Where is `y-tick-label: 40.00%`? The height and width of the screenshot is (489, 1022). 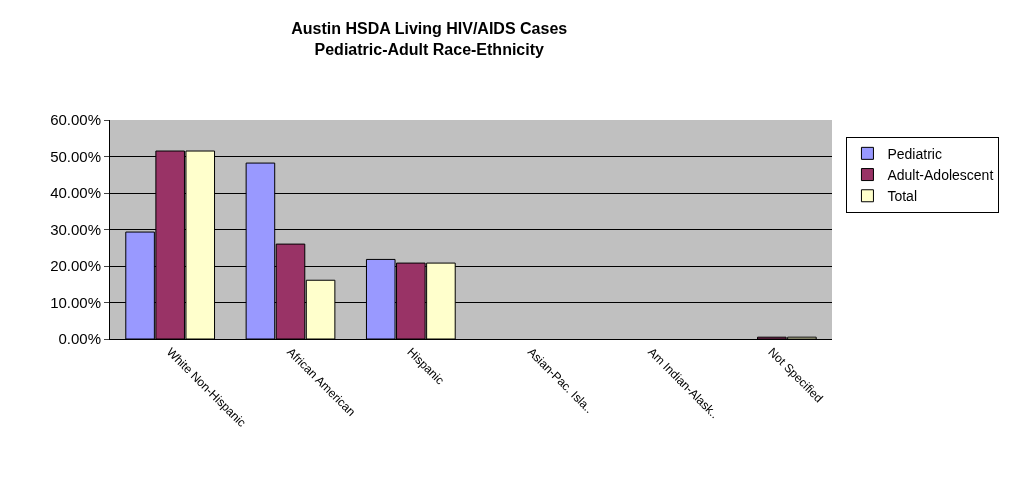 y-tick-label: 40.00% is located at coordinates (75, 193).